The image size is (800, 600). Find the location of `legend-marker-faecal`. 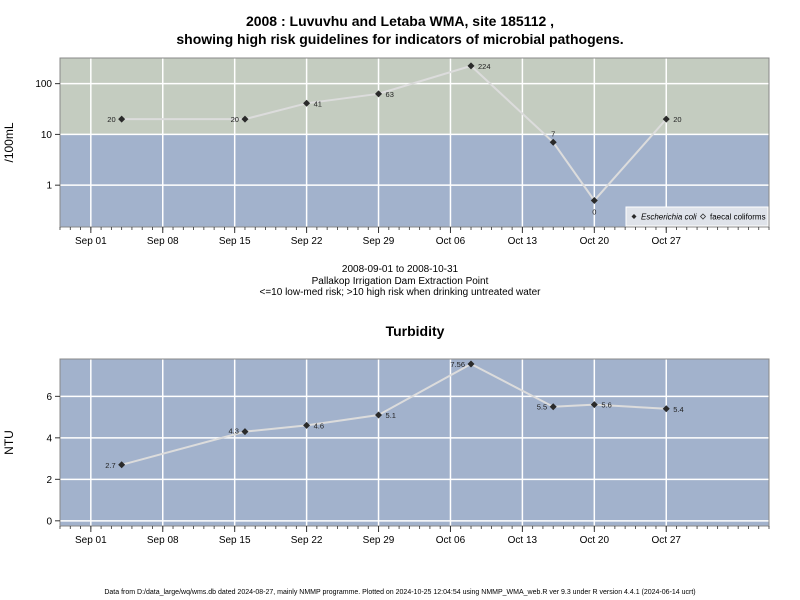

legend-marker-faecal is located at coordinates (703, 216).